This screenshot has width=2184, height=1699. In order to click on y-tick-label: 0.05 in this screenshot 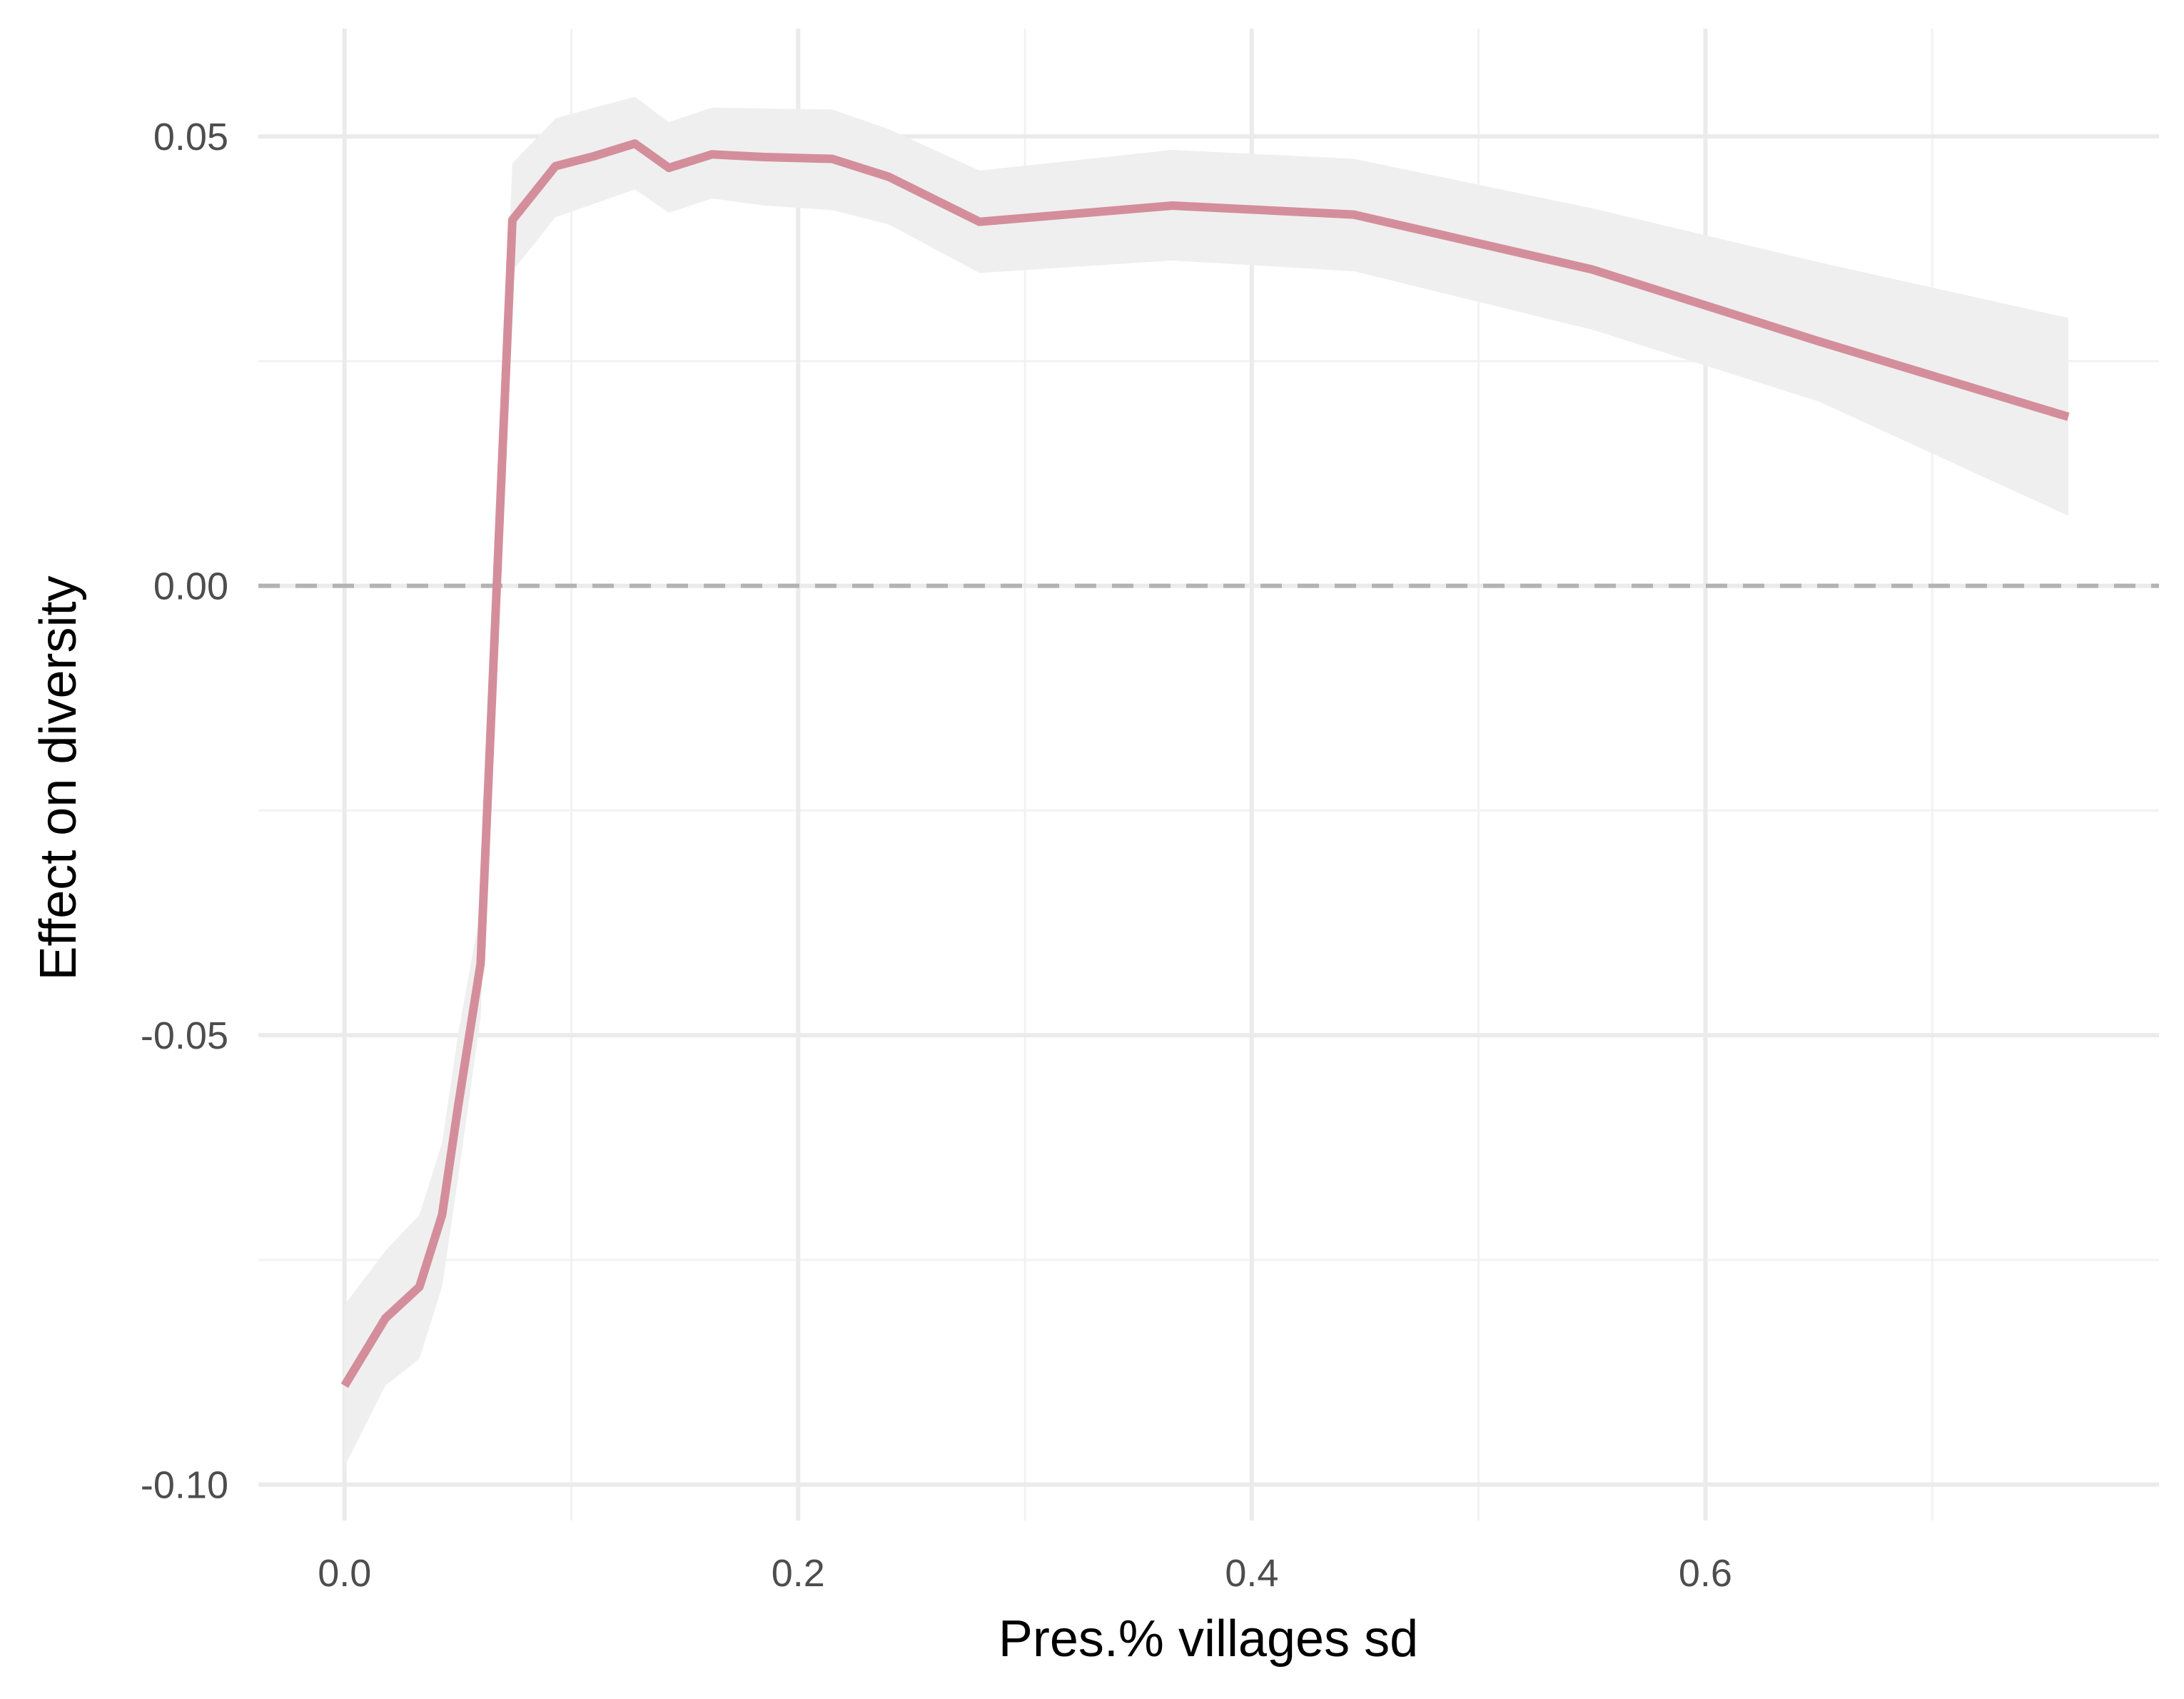, I will do `click(190, 137)`.